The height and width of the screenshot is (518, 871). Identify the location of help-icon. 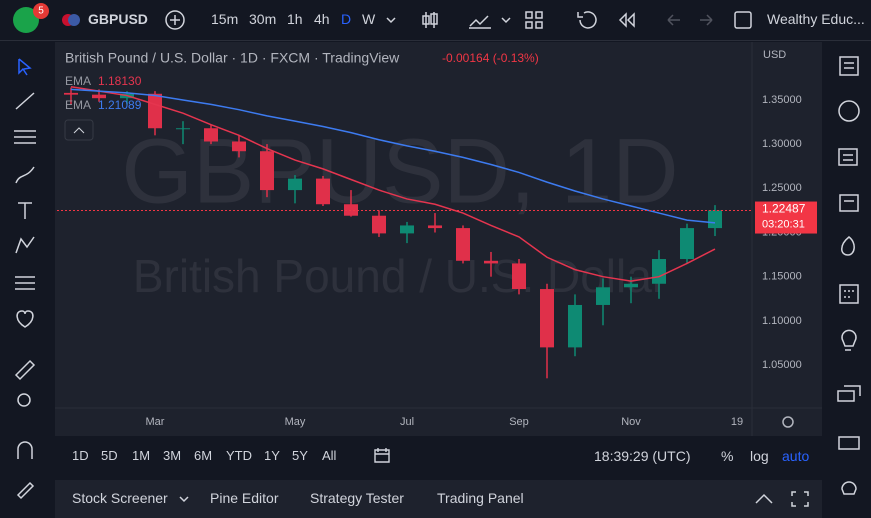
(849, 488).